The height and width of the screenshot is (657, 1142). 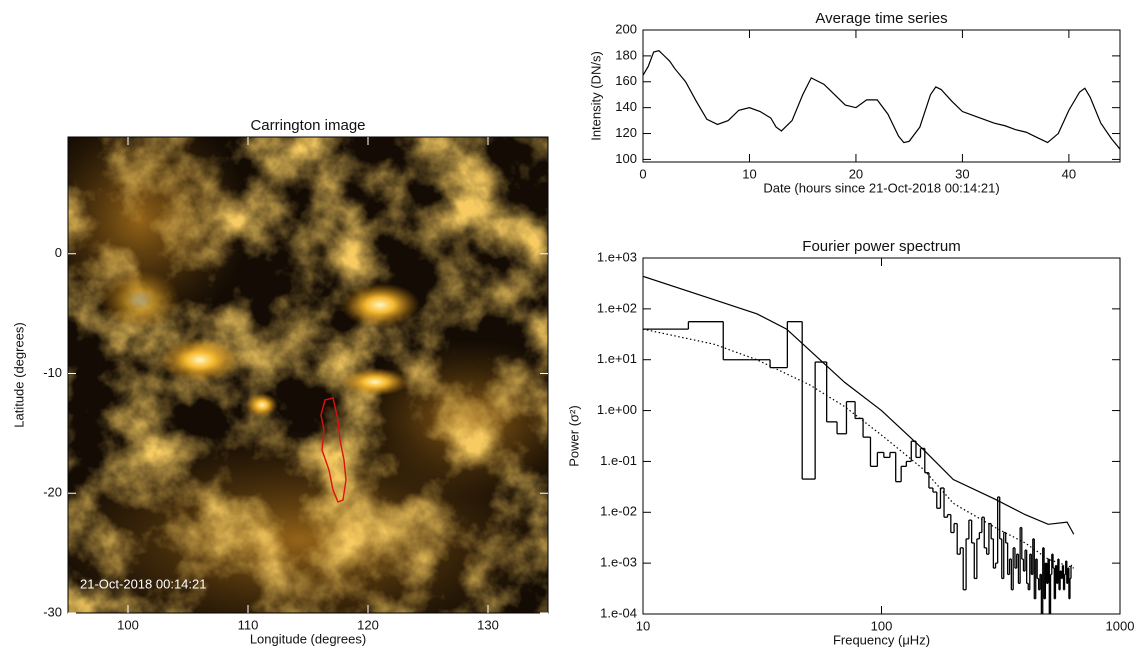 What do you see at coordinates (1069, 173) in the screenshot?
I see `x-tick-label: 40` at bounding box center [1069, 173].